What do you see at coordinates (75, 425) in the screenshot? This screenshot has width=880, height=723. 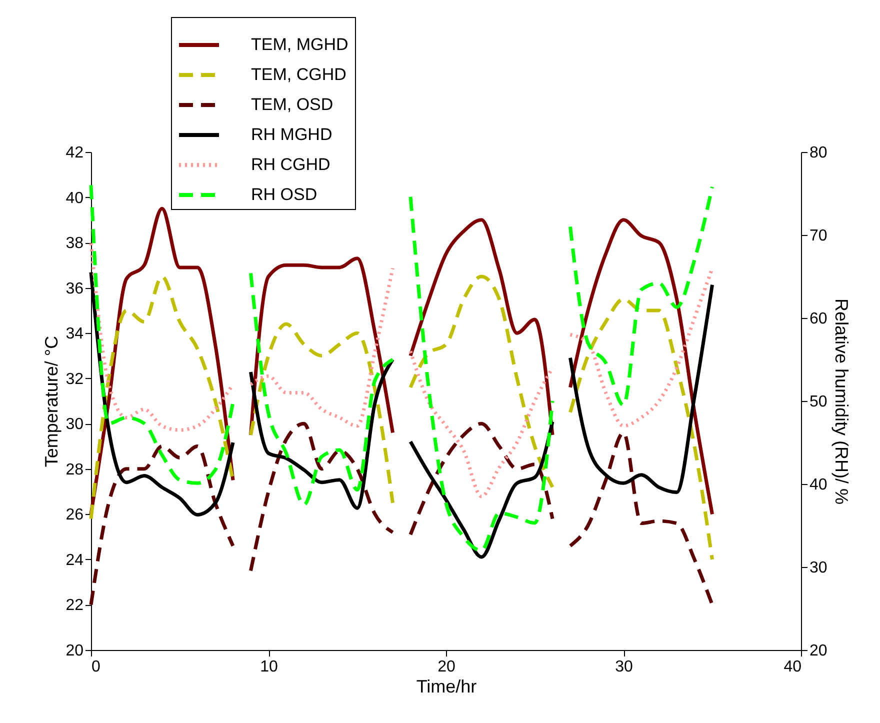 I see `y-tick-label: 30` at bounding box center [75, 425].